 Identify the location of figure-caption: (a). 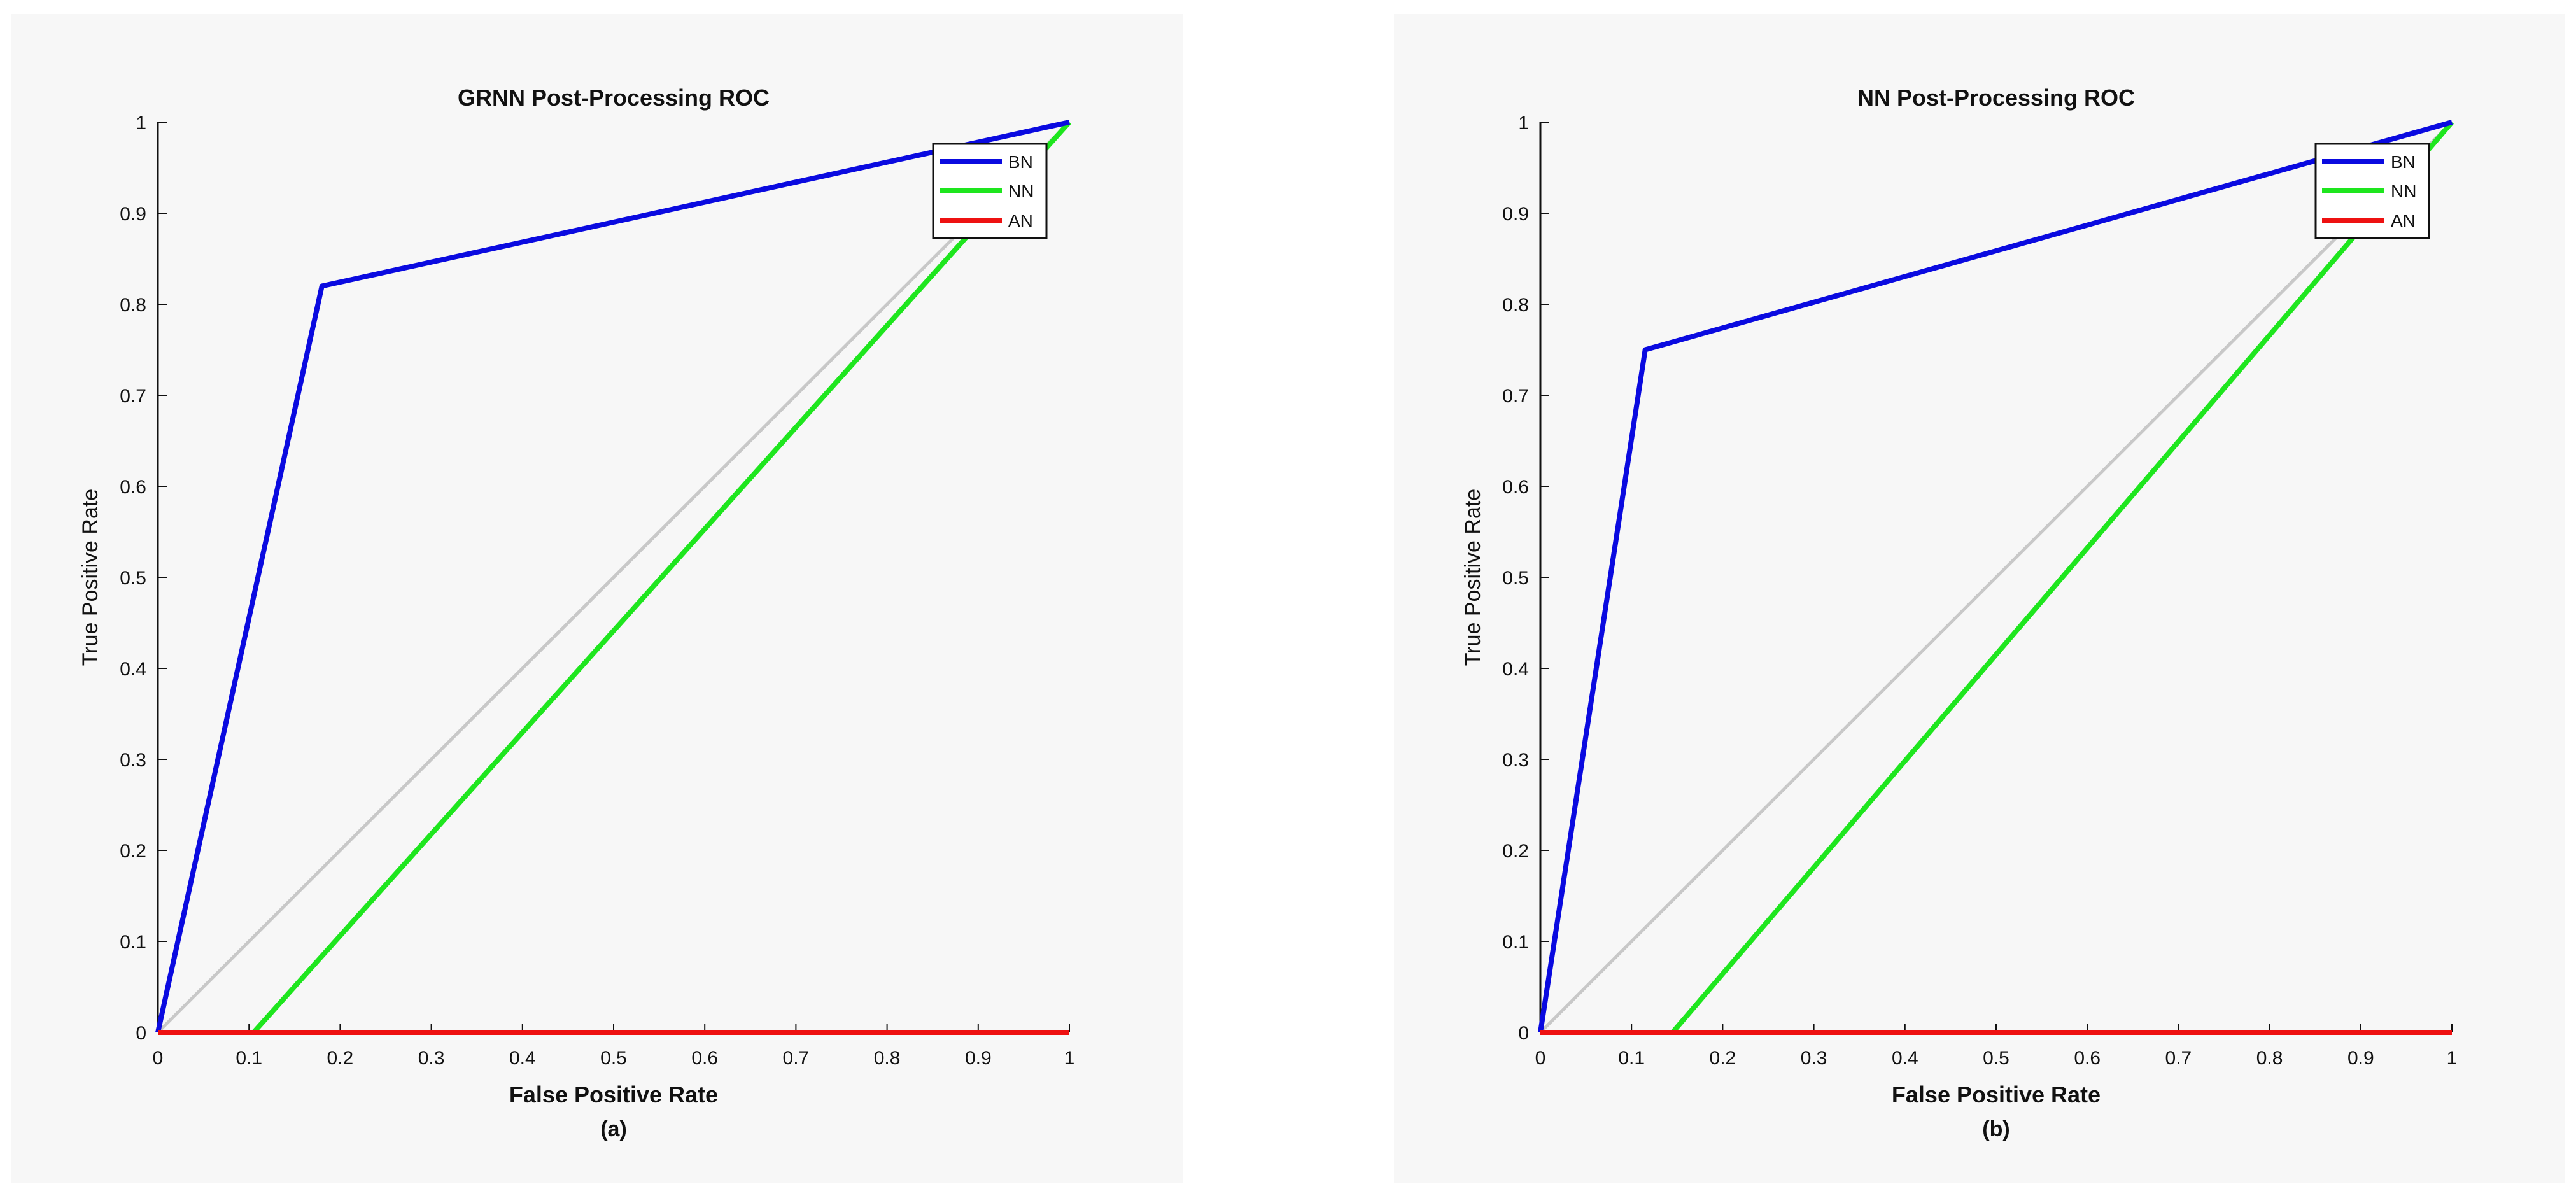
(614, 1129).